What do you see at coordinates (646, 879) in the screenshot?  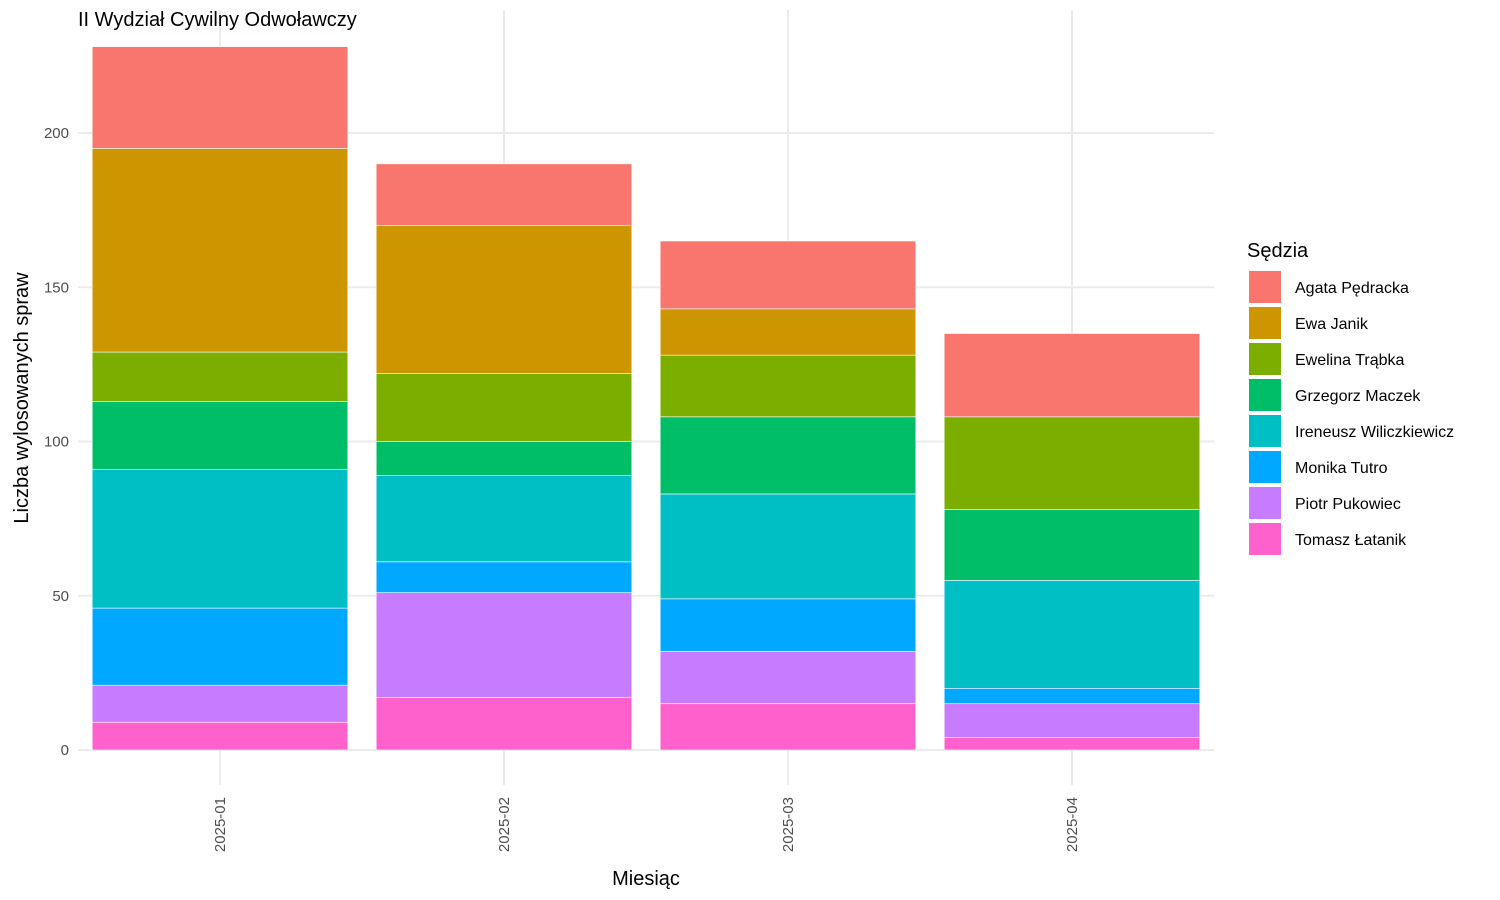 I see `x-axis-title: Miesiąc` at bounding box center [646, 879].